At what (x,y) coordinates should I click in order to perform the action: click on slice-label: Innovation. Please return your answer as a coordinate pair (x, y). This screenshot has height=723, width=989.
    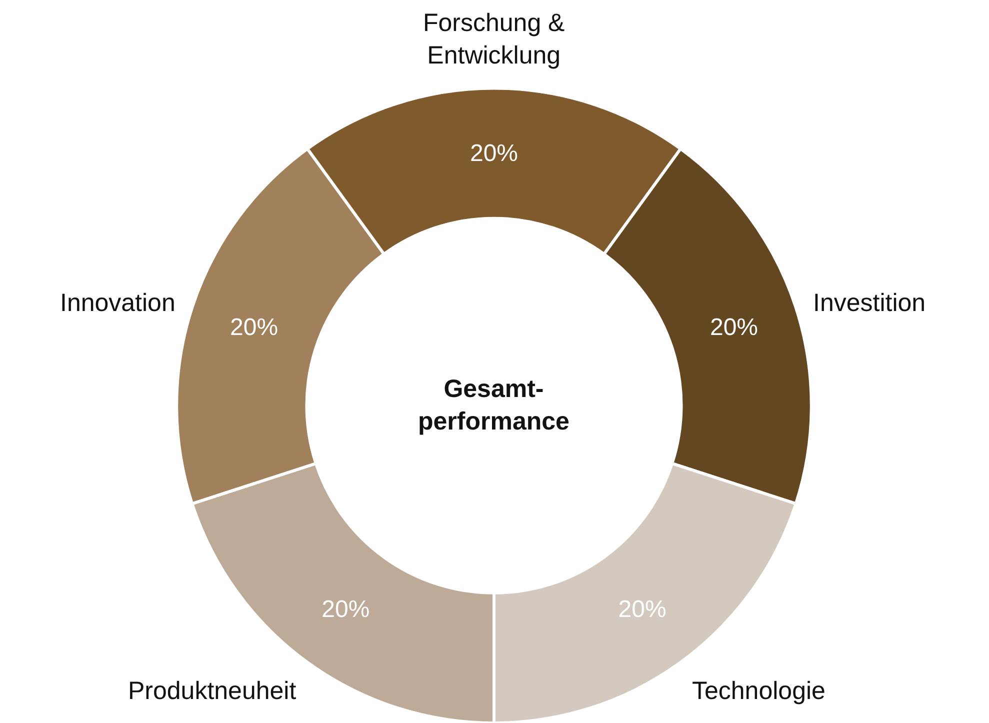
    Looking at the image, I should click on (118, 303).